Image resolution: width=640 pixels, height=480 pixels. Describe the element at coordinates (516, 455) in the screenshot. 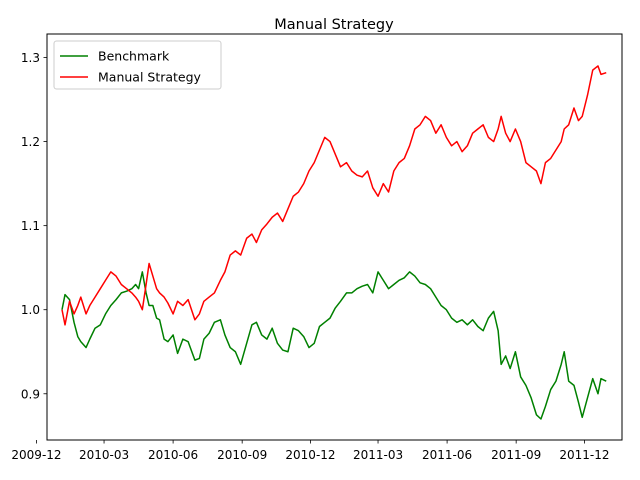

I see `x-tick-label: 2011-09` at that location.